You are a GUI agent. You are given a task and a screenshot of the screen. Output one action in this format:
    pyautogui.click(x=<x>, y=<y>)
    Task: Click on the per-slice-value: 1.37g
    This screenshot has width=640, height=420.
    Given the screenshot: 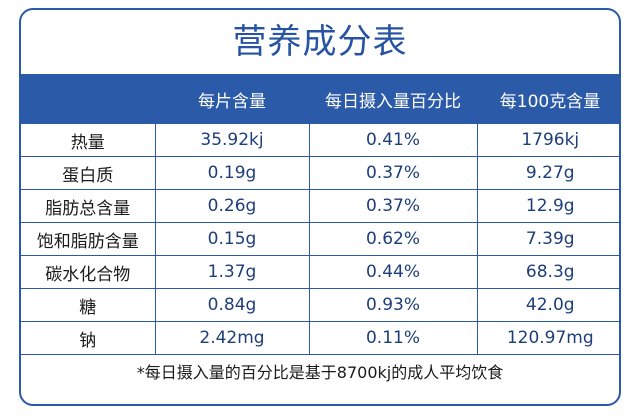 What is the action you would take?
    pyautogui.click(x=232, y=272)
    